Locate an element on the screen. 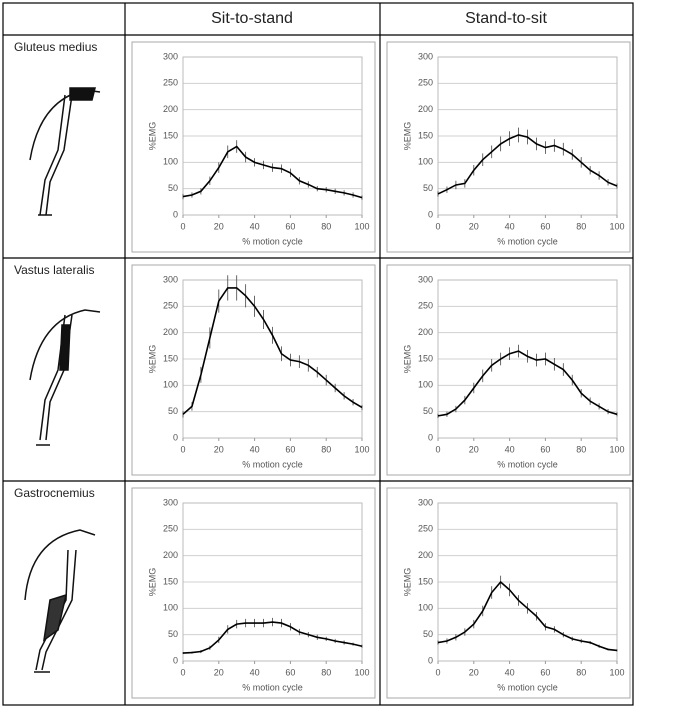  column-header: Sit-to-stand is located at coordinates (252, 18).